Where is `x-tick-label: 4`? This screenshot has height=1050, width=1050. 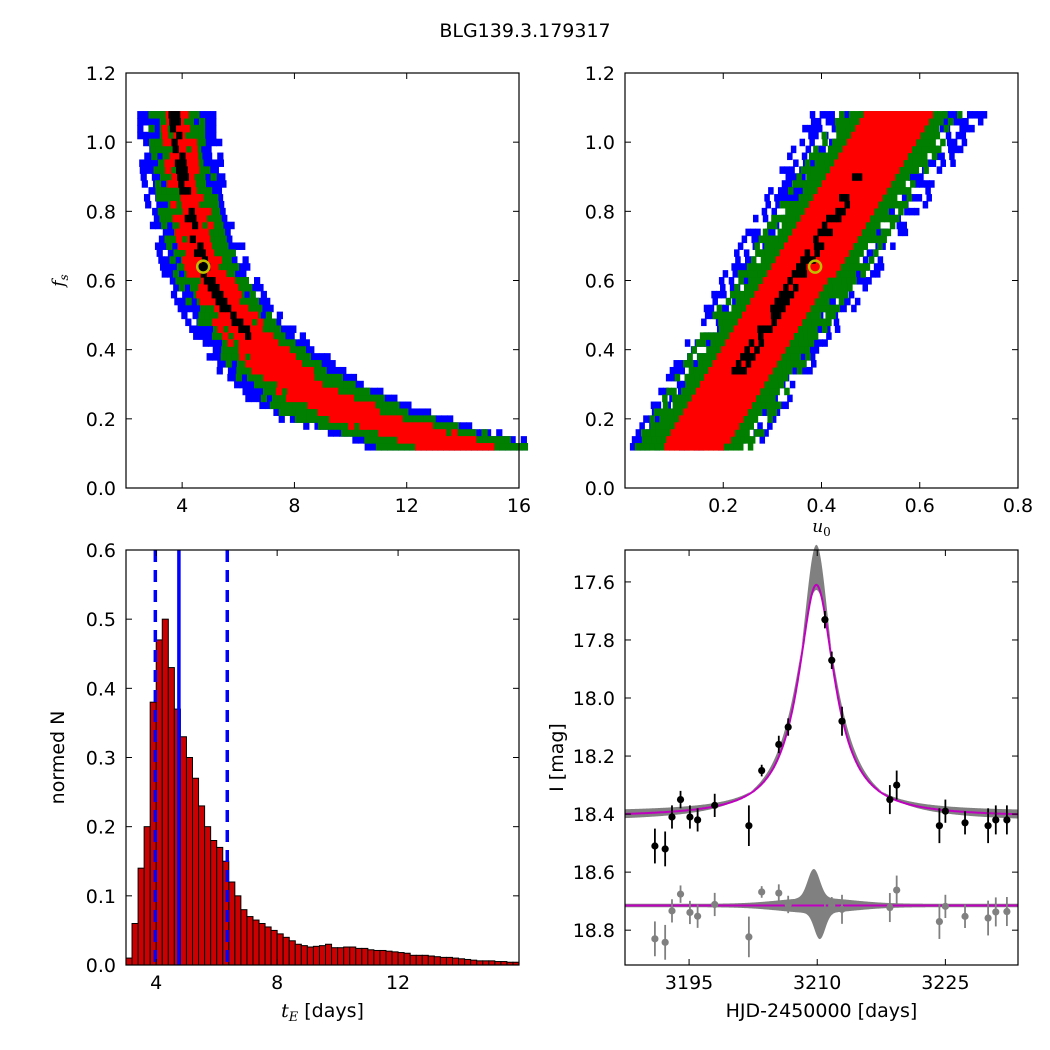
x-tick-label: 4 is located at coordinates (156, 983).